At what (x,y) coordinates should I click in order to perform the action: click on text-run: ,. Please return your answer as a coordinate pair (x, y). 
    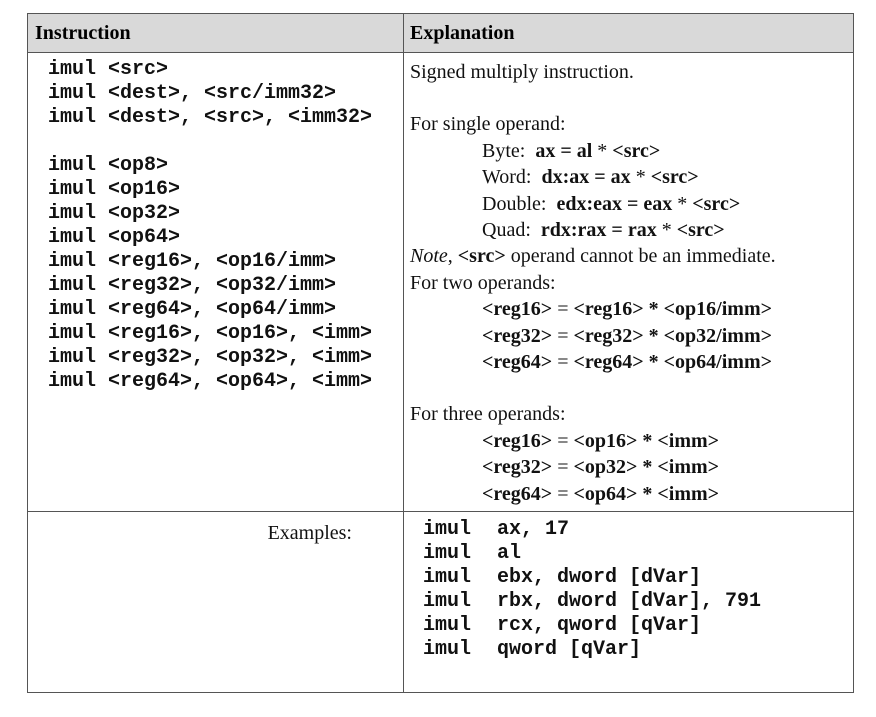
    Looking at the image, I should click on (452, 256).